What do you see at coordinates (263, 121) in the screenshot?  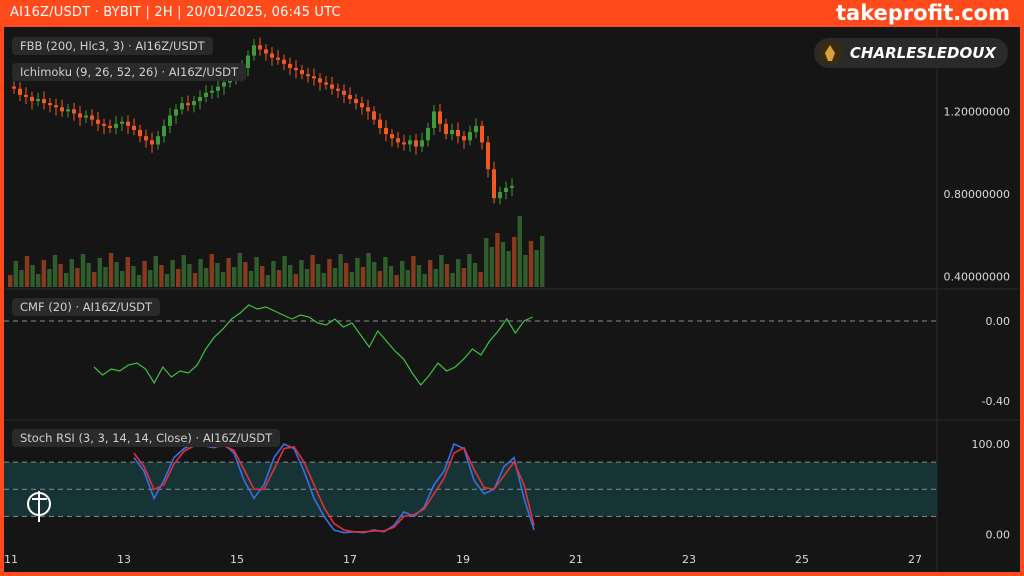 I see `candles` at bounding box center [263, 121].